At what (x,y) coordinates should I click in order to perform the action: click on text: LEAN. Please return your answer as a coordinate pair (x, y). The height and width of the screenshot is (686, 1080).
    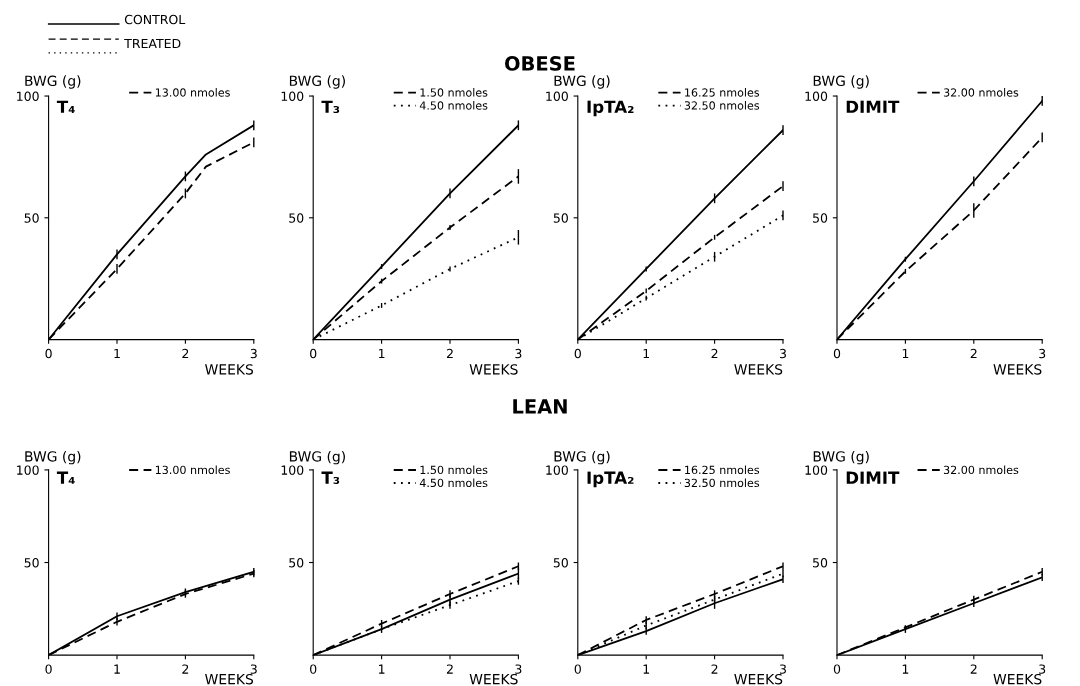
    Looking at the image, I should click on (540, 406).